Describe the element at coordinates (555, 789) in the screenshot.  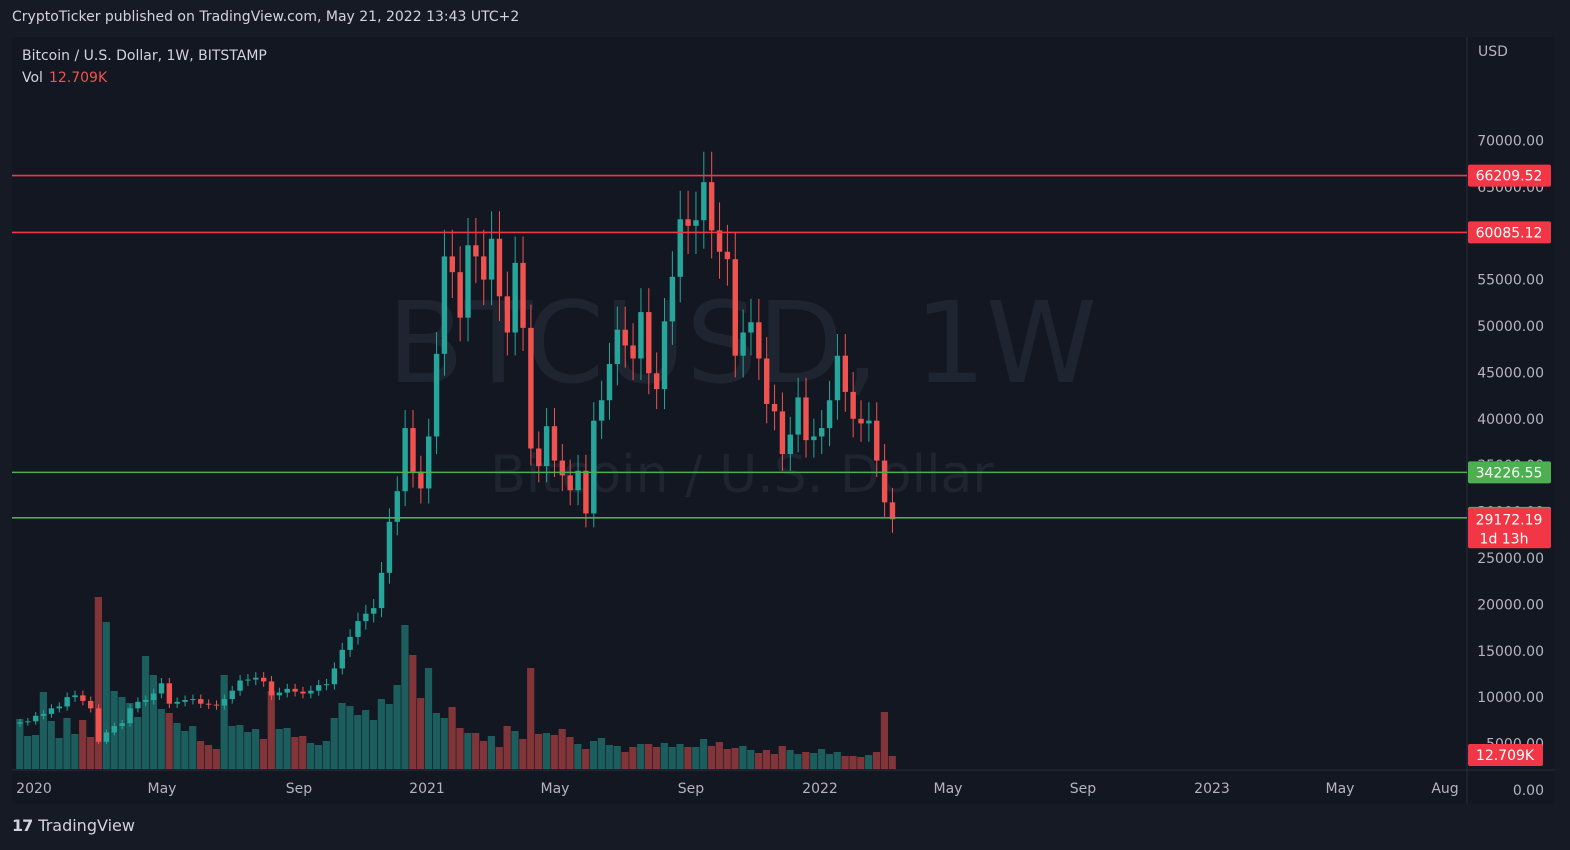
I see `x-tick-label: May` at that location.